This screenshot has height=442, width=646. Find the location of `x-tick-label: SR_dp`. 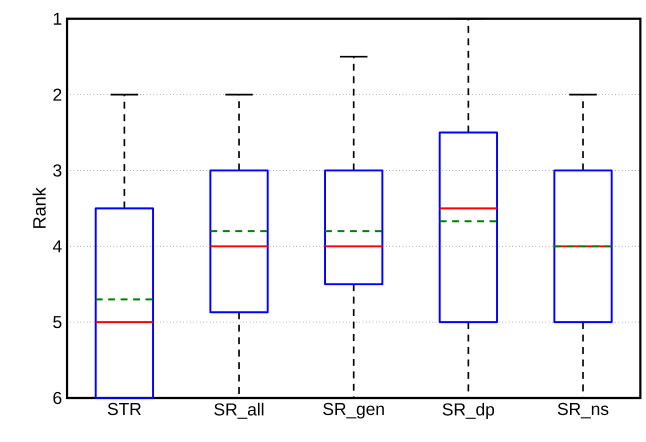

x-tick-label: SR_dp is located at coordinates (468, 410).